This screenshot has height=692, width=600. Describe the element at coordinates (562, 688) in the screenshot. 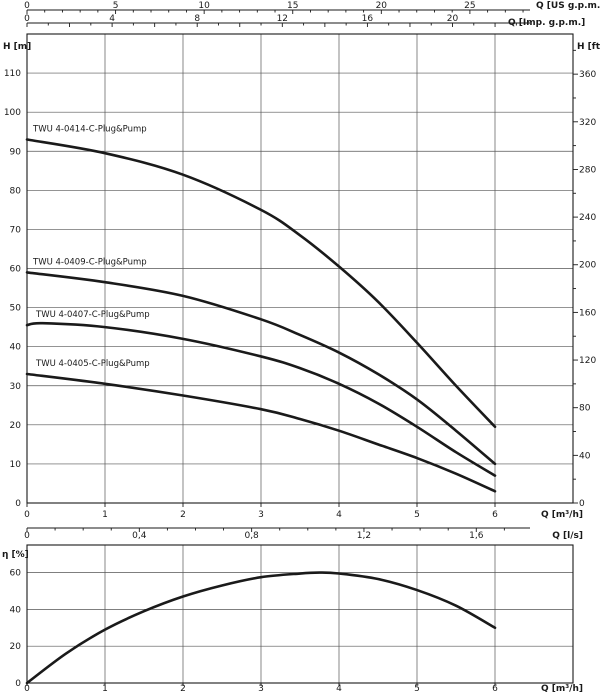

I see `eff-x-axis-label: Q [m³/h]` at that location.